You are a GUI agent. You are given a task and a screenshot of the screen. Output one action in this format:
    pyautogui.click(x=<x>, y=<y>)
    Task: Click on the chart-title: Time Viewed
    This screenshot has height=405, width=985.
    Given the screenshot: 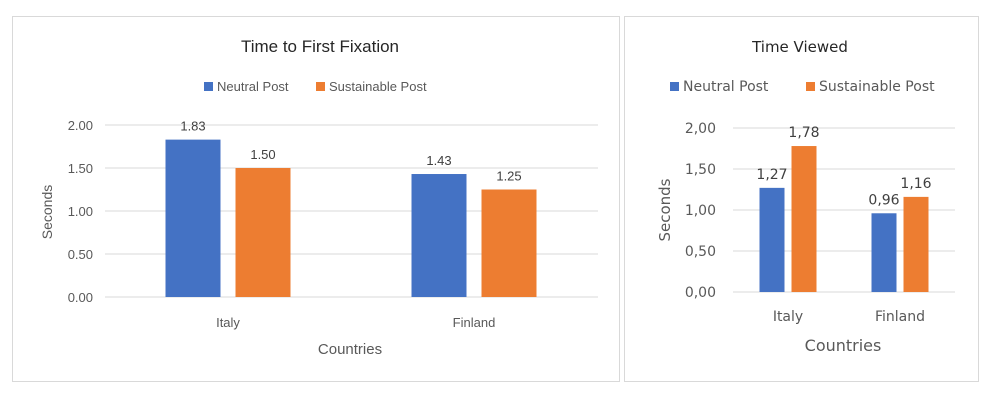 What is the action you would take?
    pyautogui.click(x=799, y=47)
    